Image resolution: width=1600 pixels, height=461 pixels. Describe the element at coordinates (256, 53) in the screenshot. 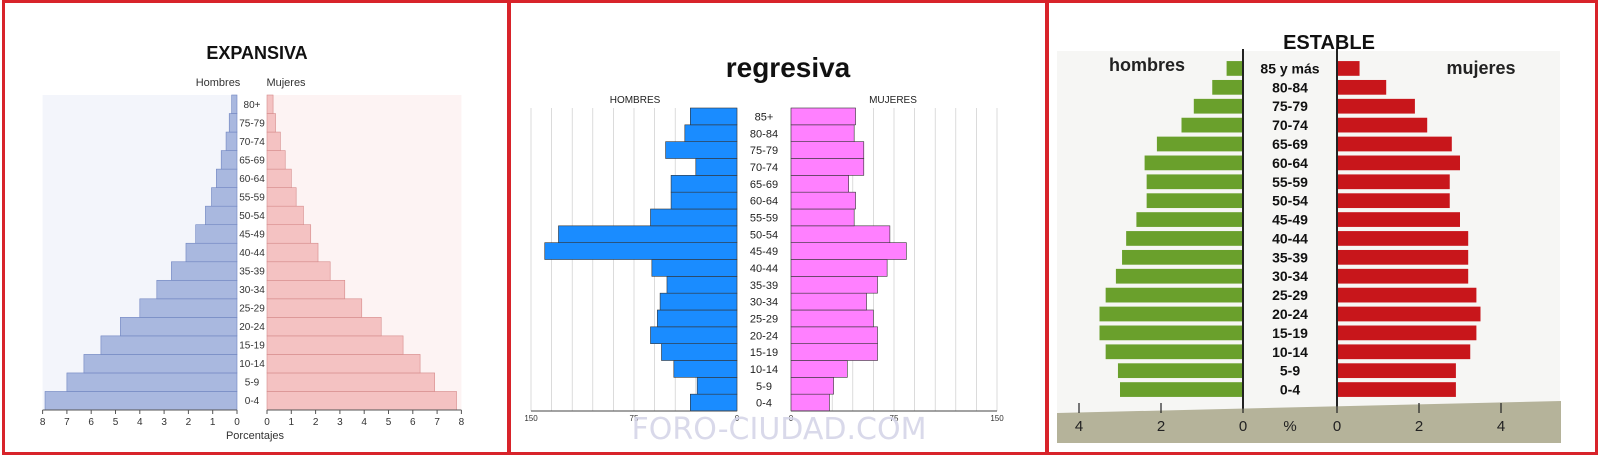

I see `chart-title: EXPANSIVA` at that location.